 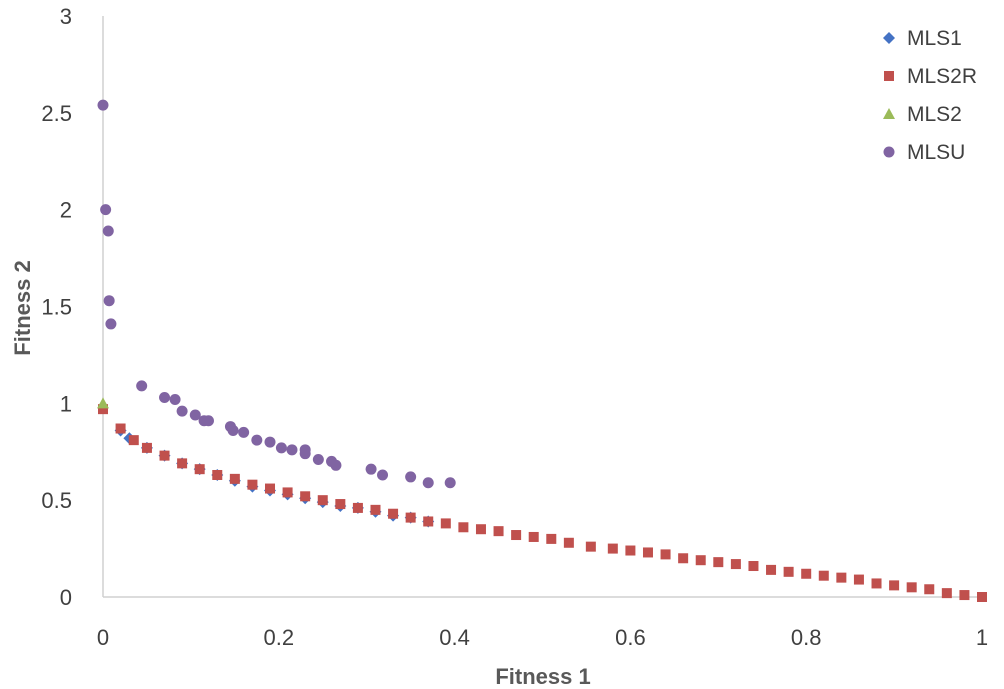 I want to click on y-axis-label: Fitness 2, so click(x=22, y=307).